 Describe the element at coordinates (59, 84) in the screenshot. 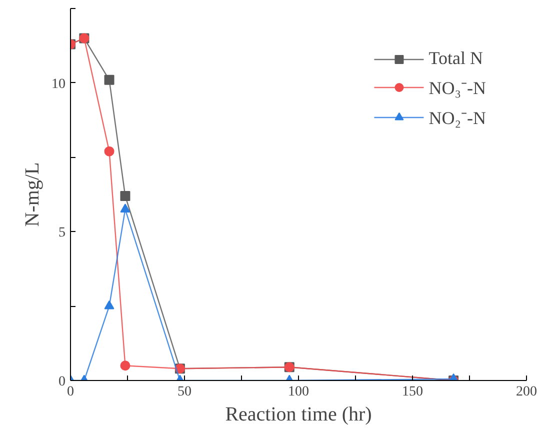

I see `y-tick-label: 10` at that location.